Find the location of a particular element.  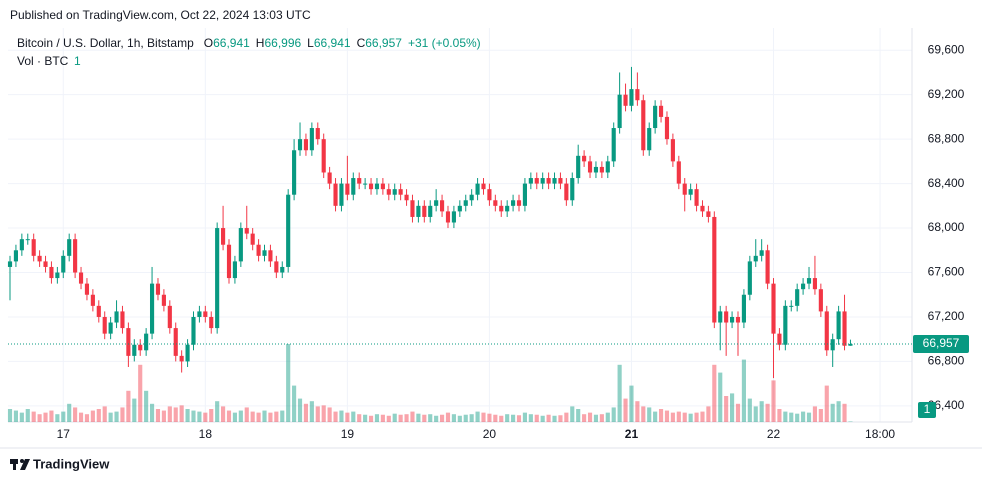

y-tick-label: 66,800 is located at coordinates (946, 361).